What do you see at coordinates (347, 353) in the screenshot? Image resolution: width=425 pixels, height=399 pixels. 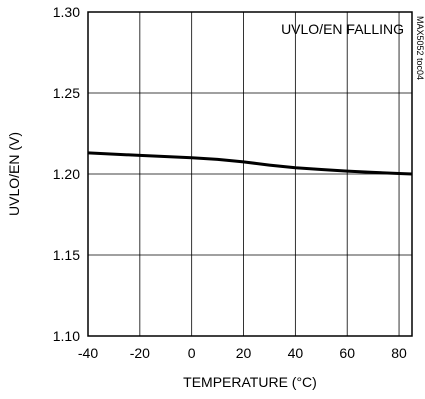 I see `x-tick-label: 60` at bounding box center [347, 353].